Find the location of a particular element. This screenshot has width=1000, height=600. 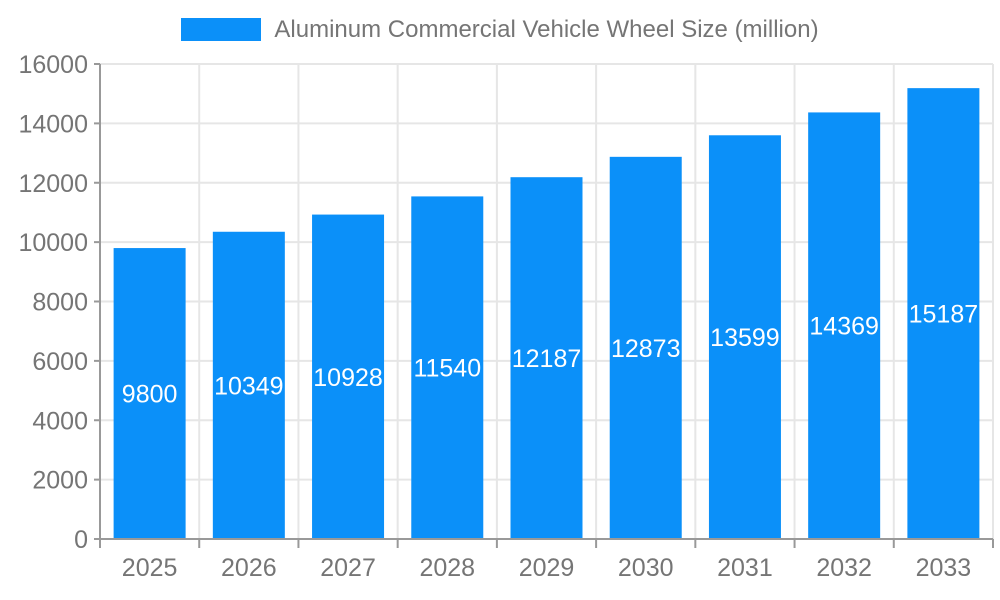

bar-2026 is located at coordinates (248, 385).